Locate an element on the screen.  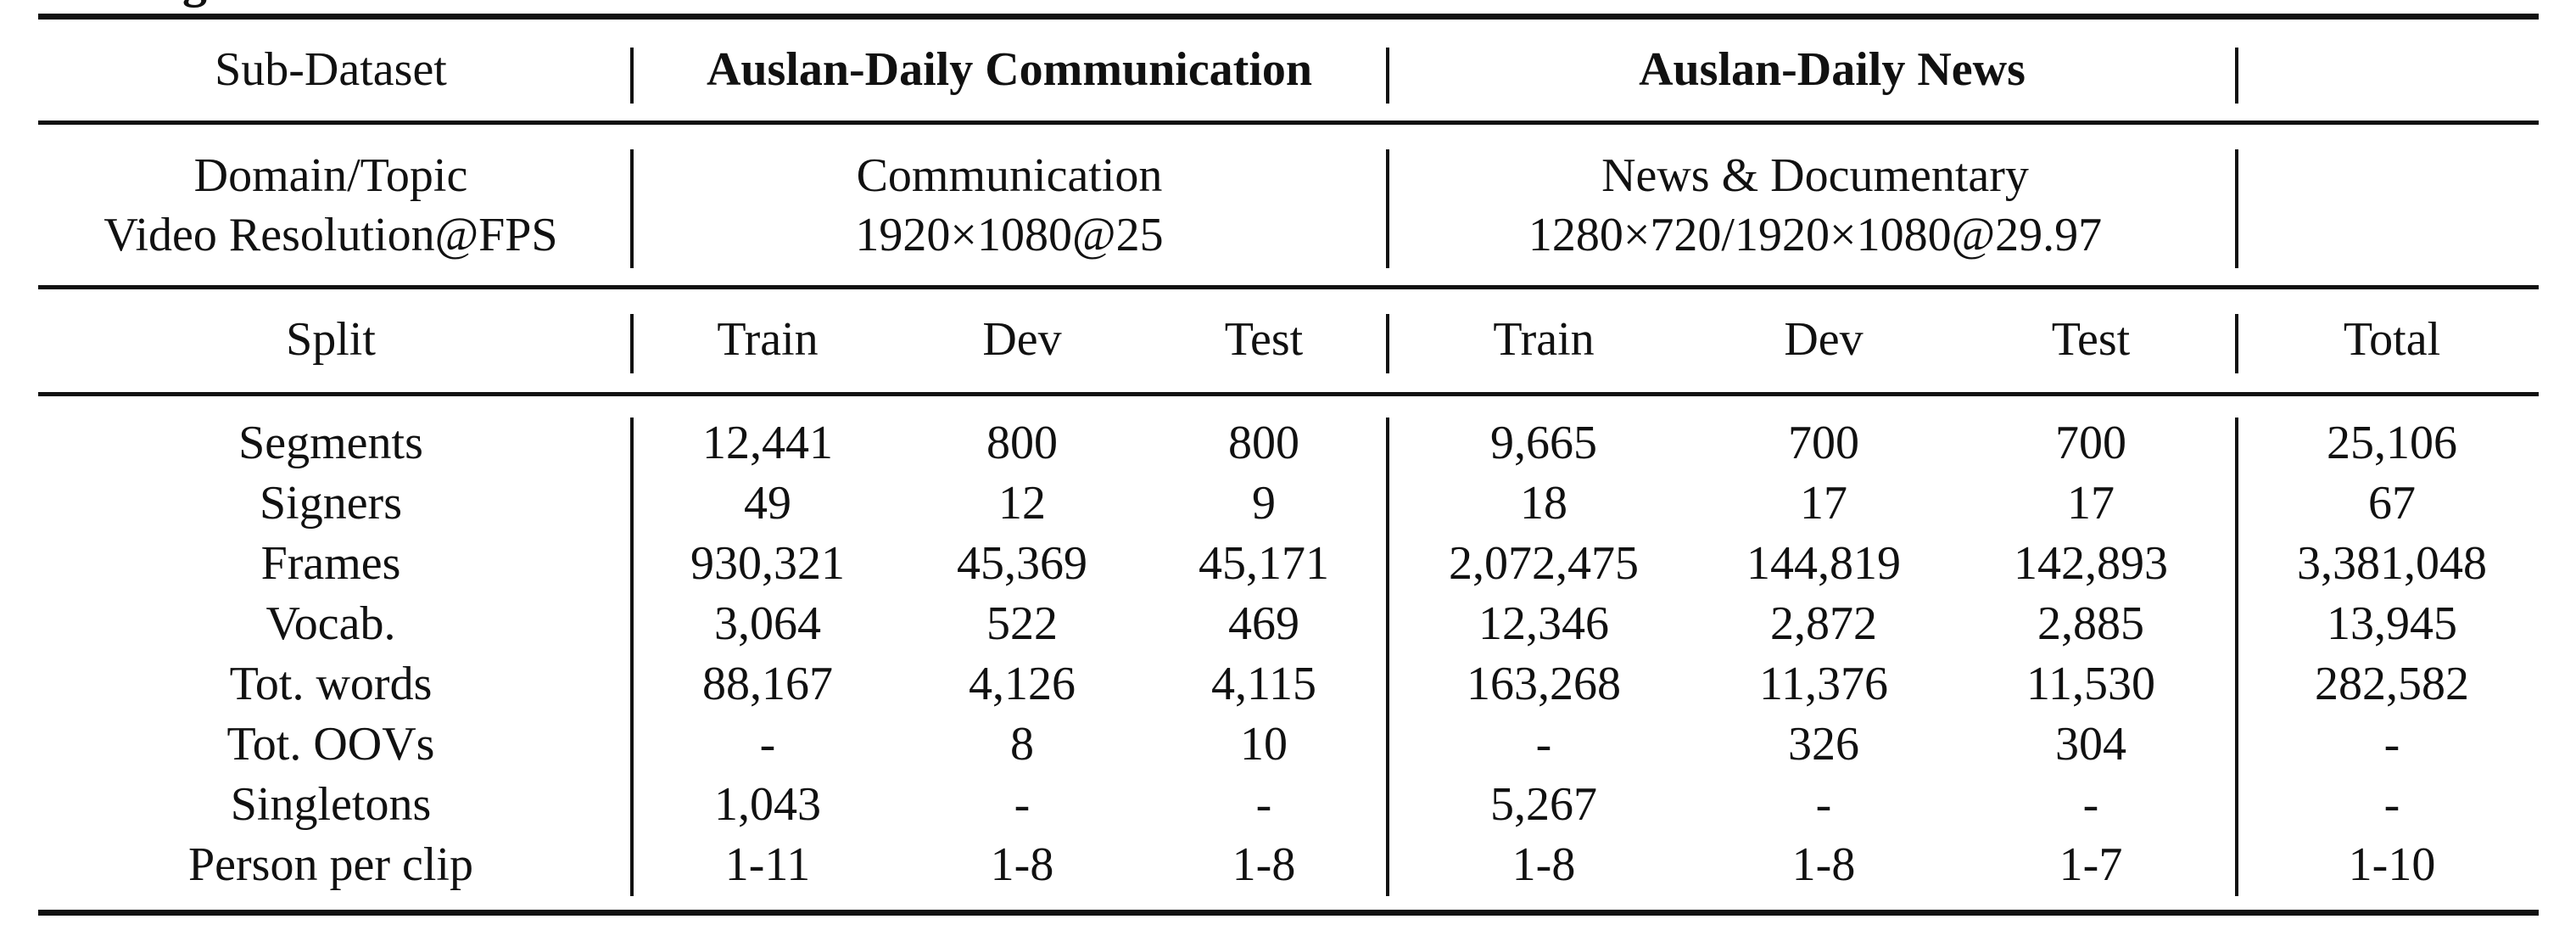
table-cell: 522 is located at coordinates (1022, 623).